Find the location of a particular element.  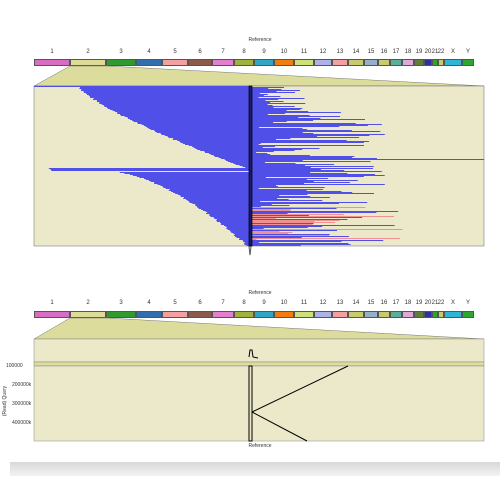

top-reference-label: Reference is located at coordinates (260, 40).